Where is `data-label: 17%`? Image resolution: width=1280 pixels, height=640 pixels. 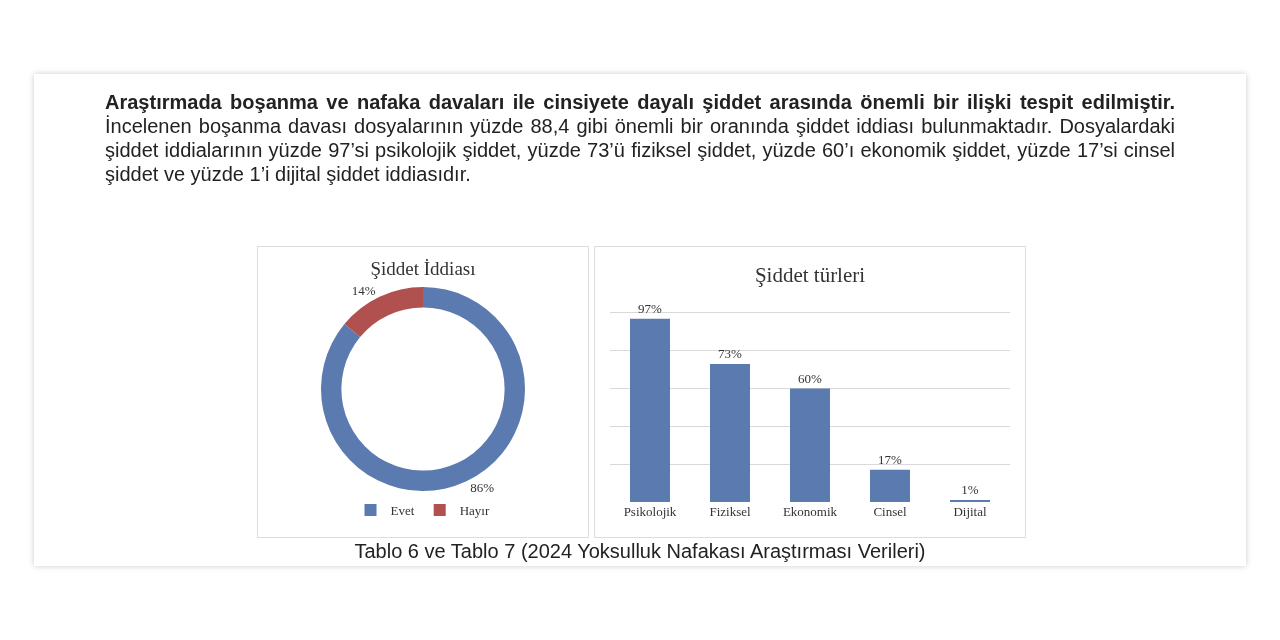
data-label: 17% is located at coordinates (890, 459).